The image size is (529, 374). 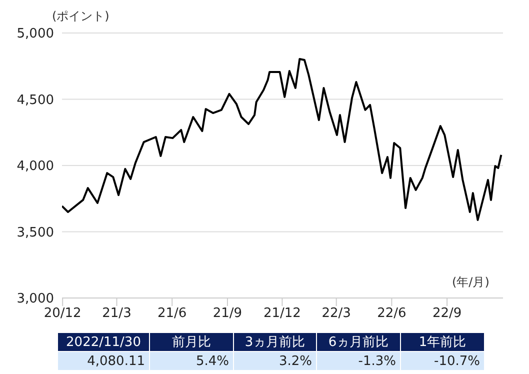 What do you see at coordinates (391, 314) in the screenshot?
I see `x-tick-label: 22/6` at bounding box center [391, 314].